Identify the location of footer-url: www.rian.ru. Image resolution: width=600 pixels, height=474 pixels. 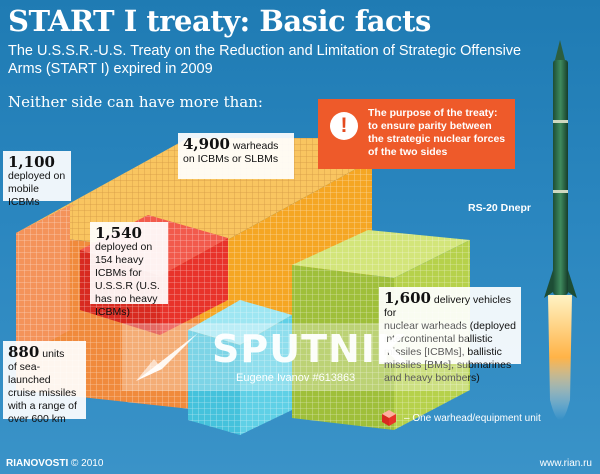
(565, 463).